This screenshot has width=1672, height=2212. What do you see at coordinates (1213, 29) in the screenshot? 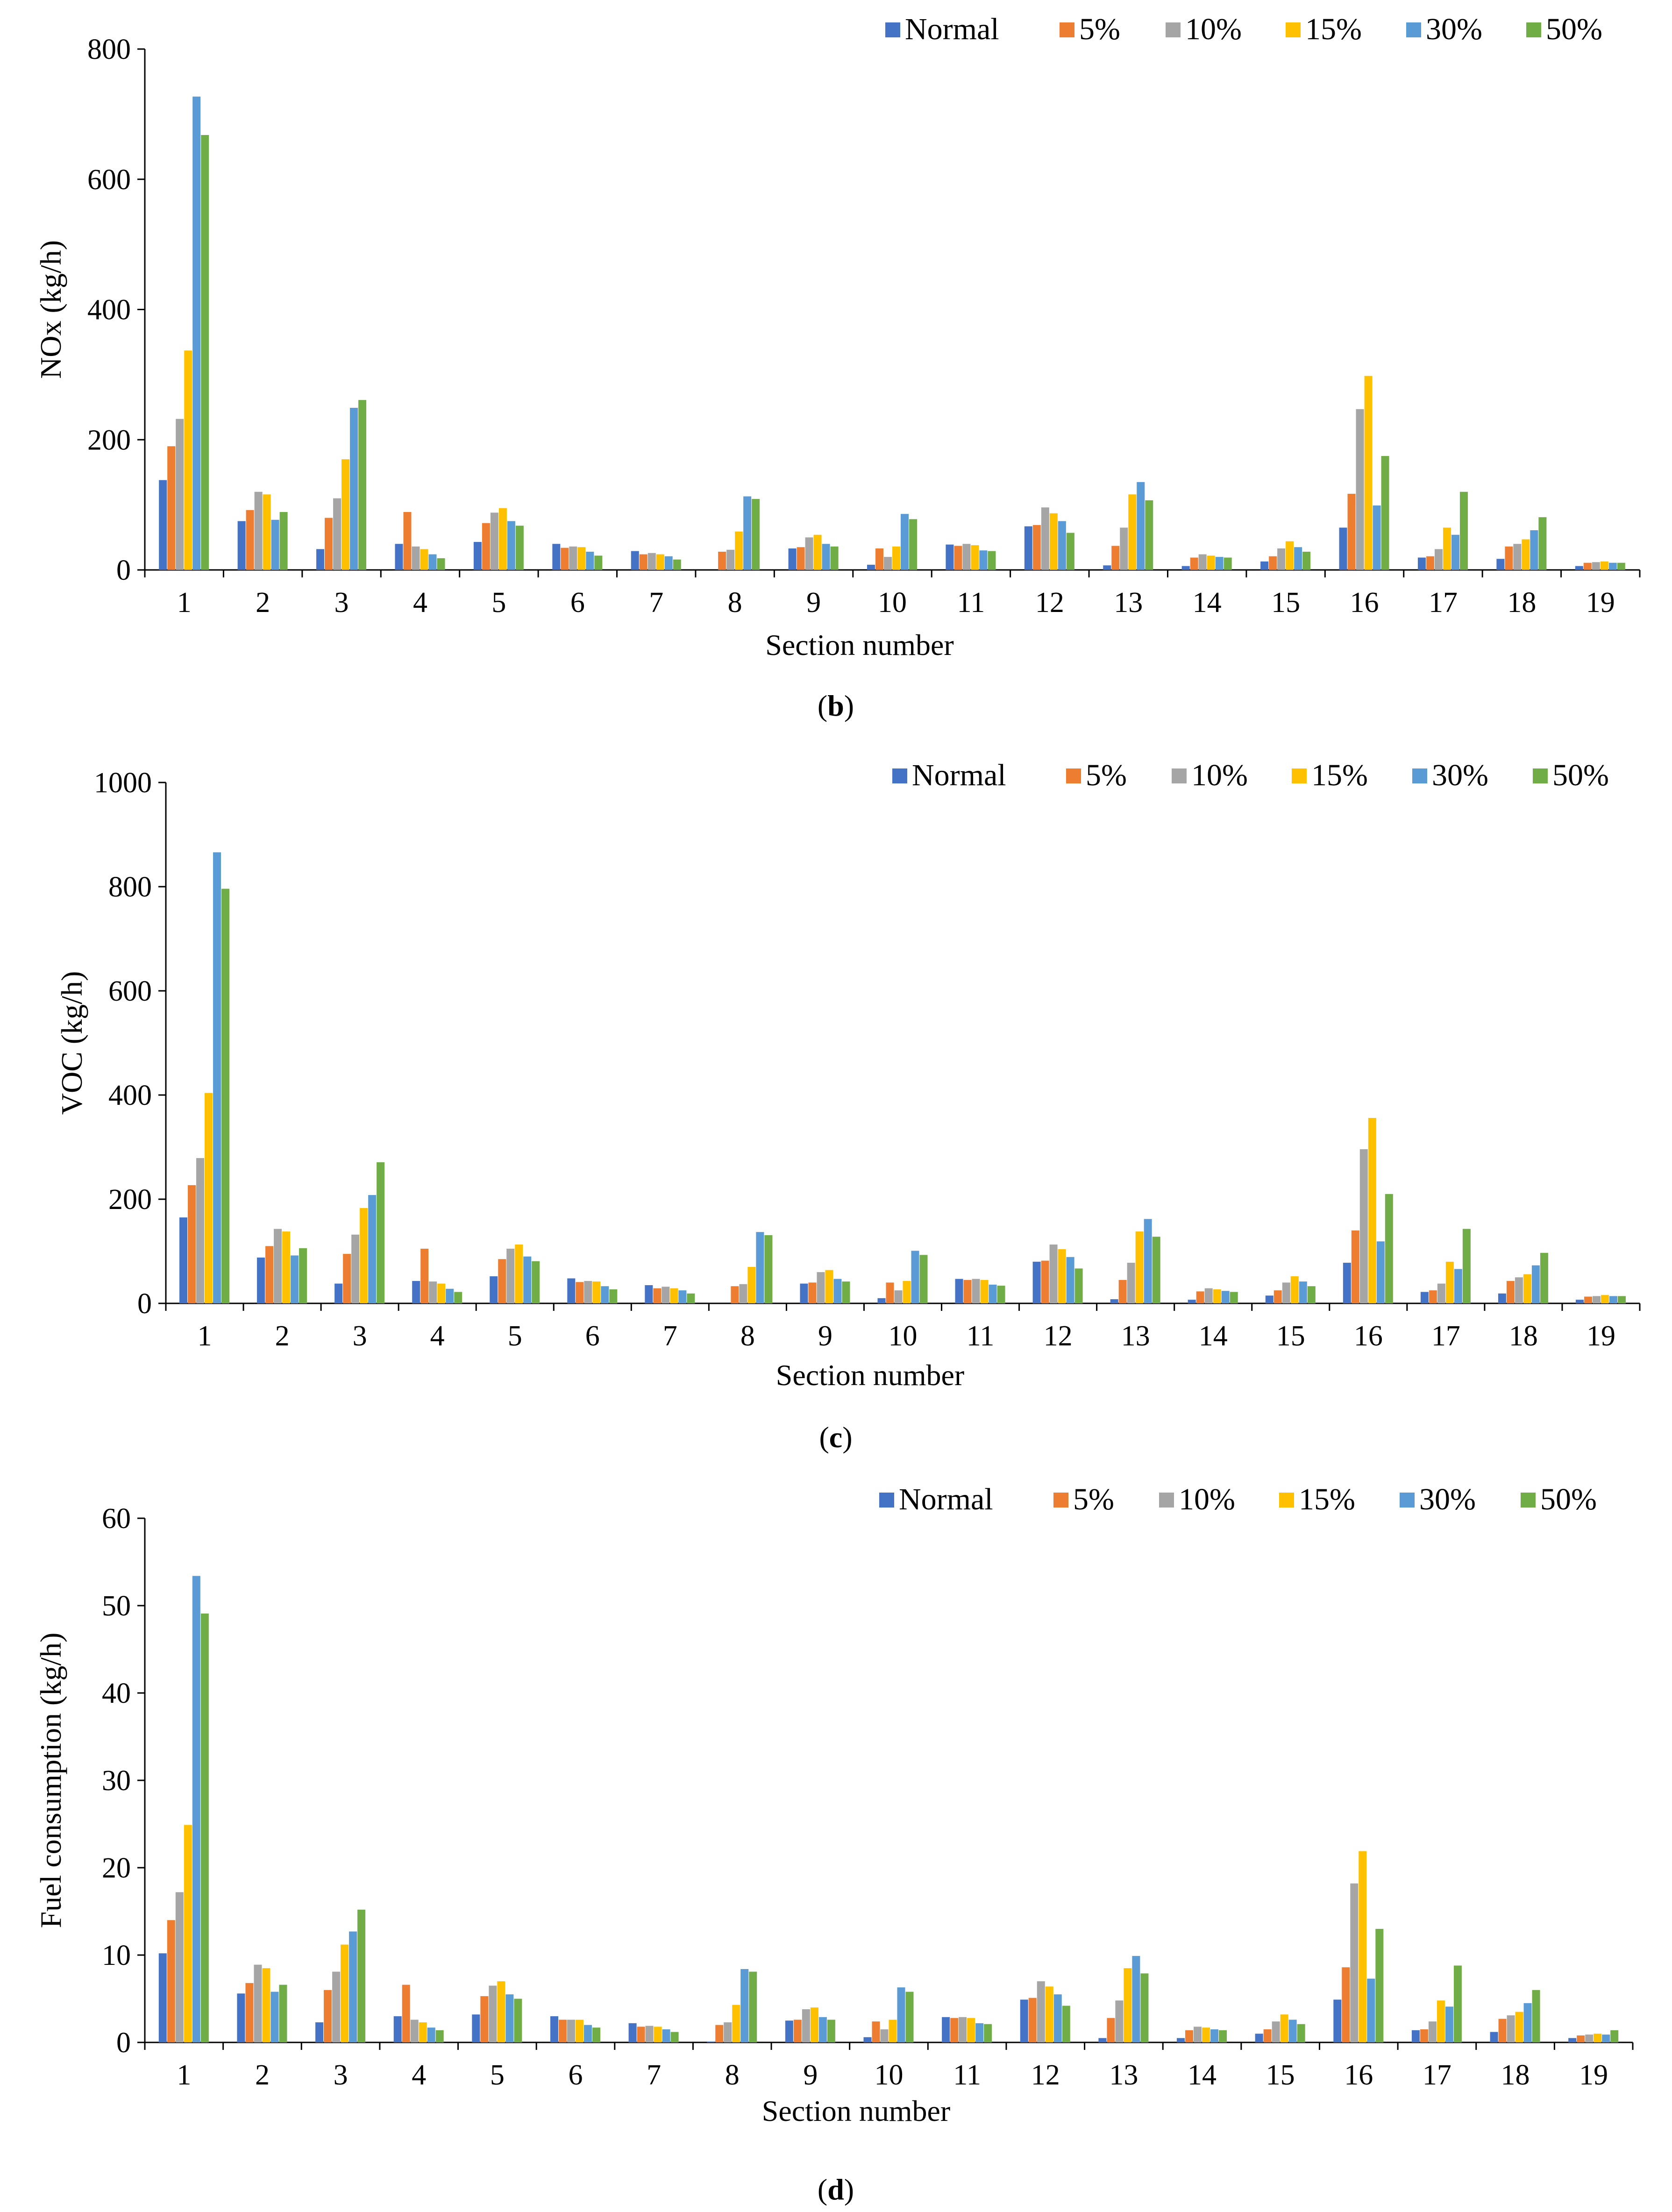
I see `legend-entry: 10%` at bounding box center [1213, 29].